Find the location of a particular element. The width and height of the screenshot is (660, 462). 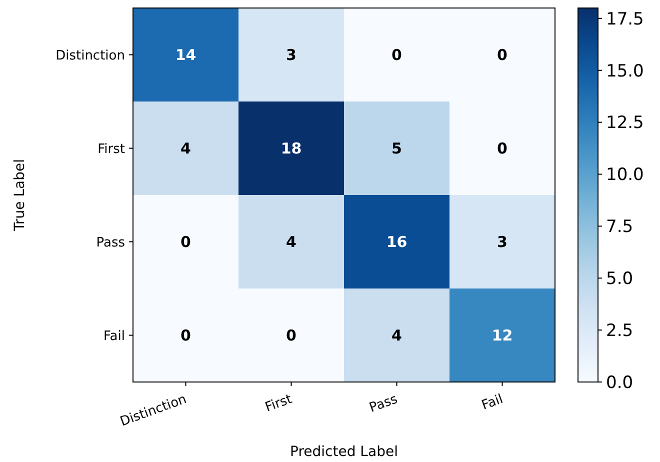

data-label: 16 is located at coordinates (397, 242).